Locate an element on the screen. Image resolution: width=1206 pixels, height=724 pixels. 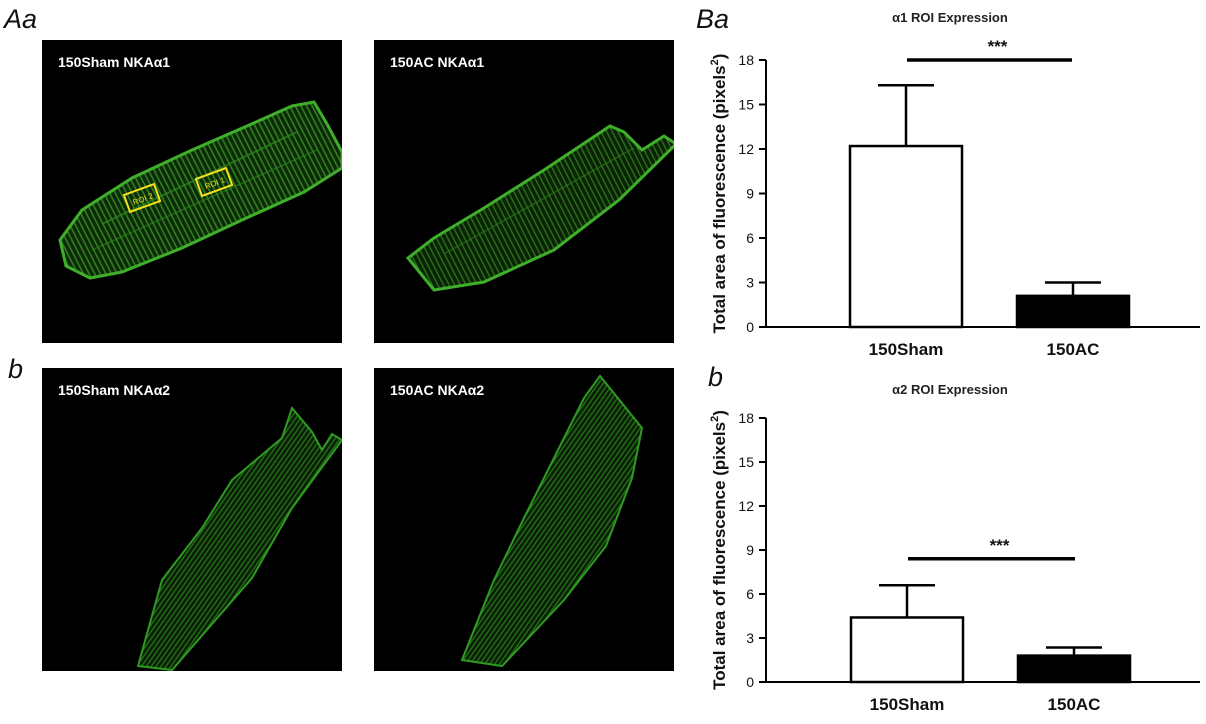
cardiomyocyte-sham-alpha1-image: ROI 2 ROI 1 is located at coordinates (200, 190).